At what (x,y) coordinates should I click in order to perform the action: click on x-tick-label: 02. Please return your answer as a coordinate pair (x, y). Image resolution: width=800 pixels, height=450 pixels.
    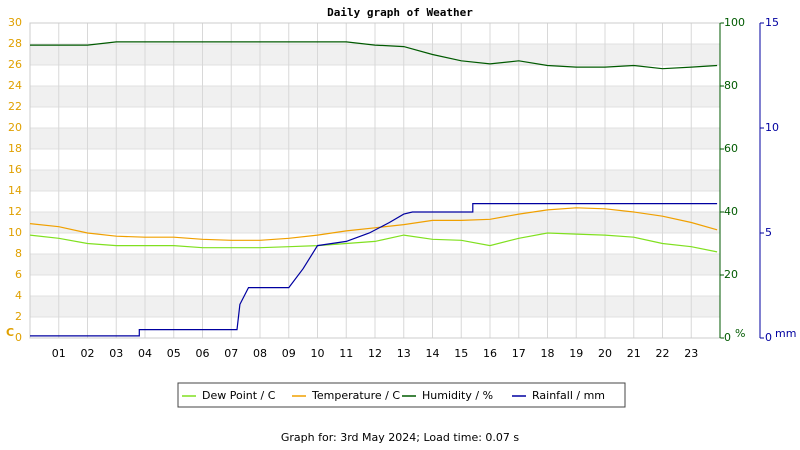
    Looking at the image, I should click on (88, 353).